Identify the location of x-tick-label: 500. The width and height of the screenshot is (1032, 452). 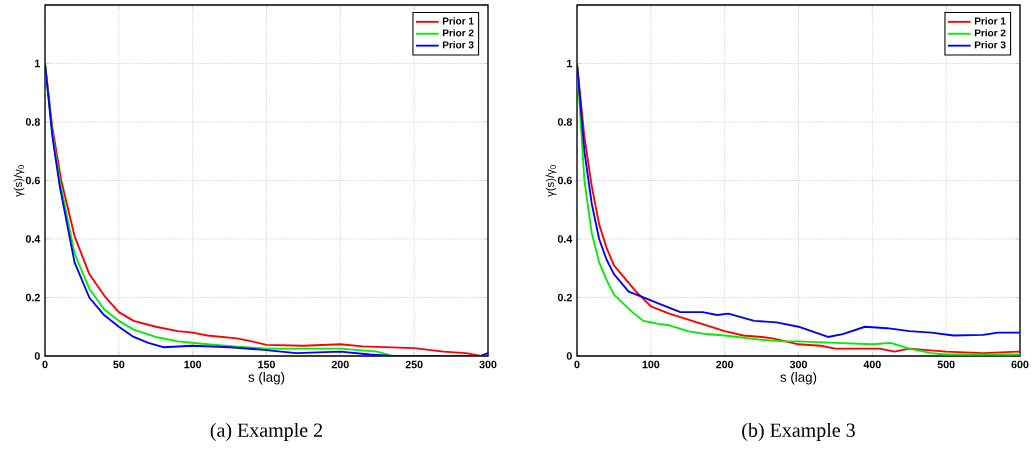
(946, 364).